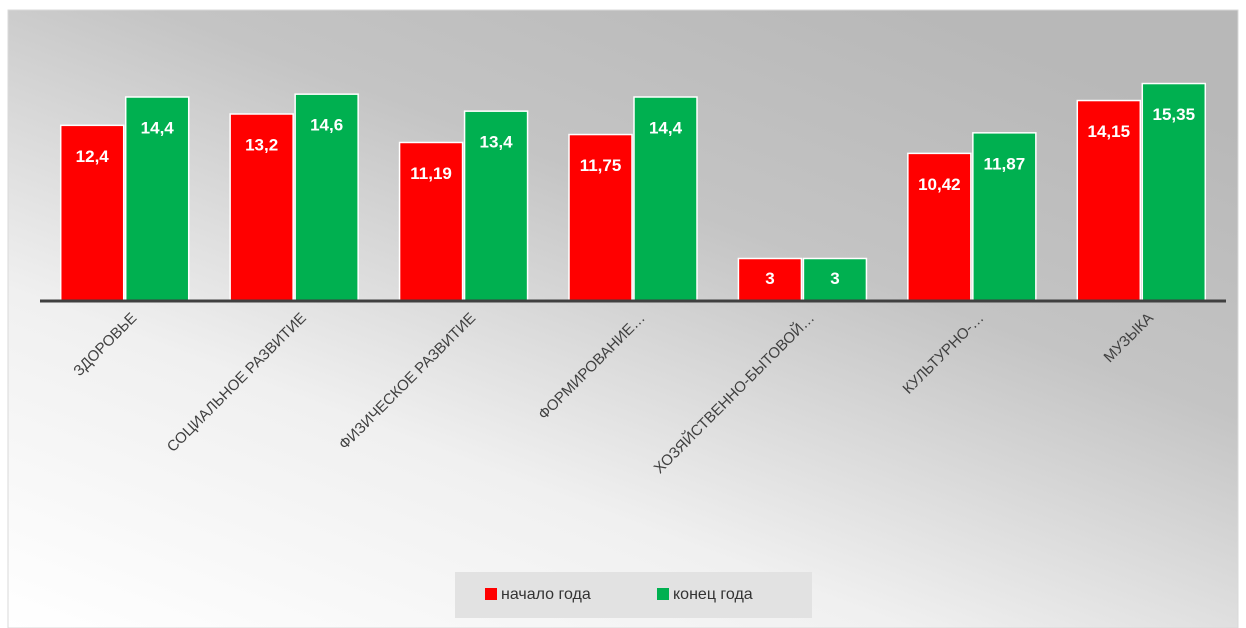  Describe the element at coordinates (601, 165) in the screenshot. I see `data-label: 11,75` at that location.